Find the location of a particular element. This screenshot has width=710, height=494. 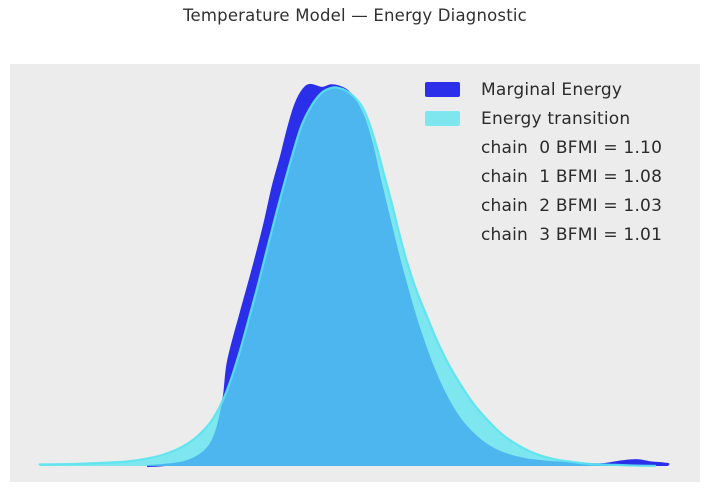

chain-3-bfmi-text: chain 3 BFMI = 1.01 is located at coordinates (572, 234).